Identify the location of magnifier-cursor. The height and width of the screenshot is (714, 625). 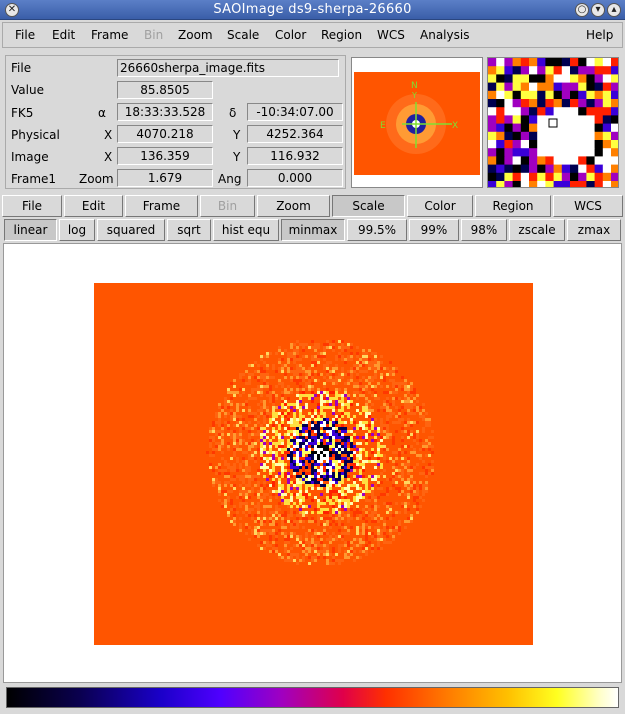
(553, 123).